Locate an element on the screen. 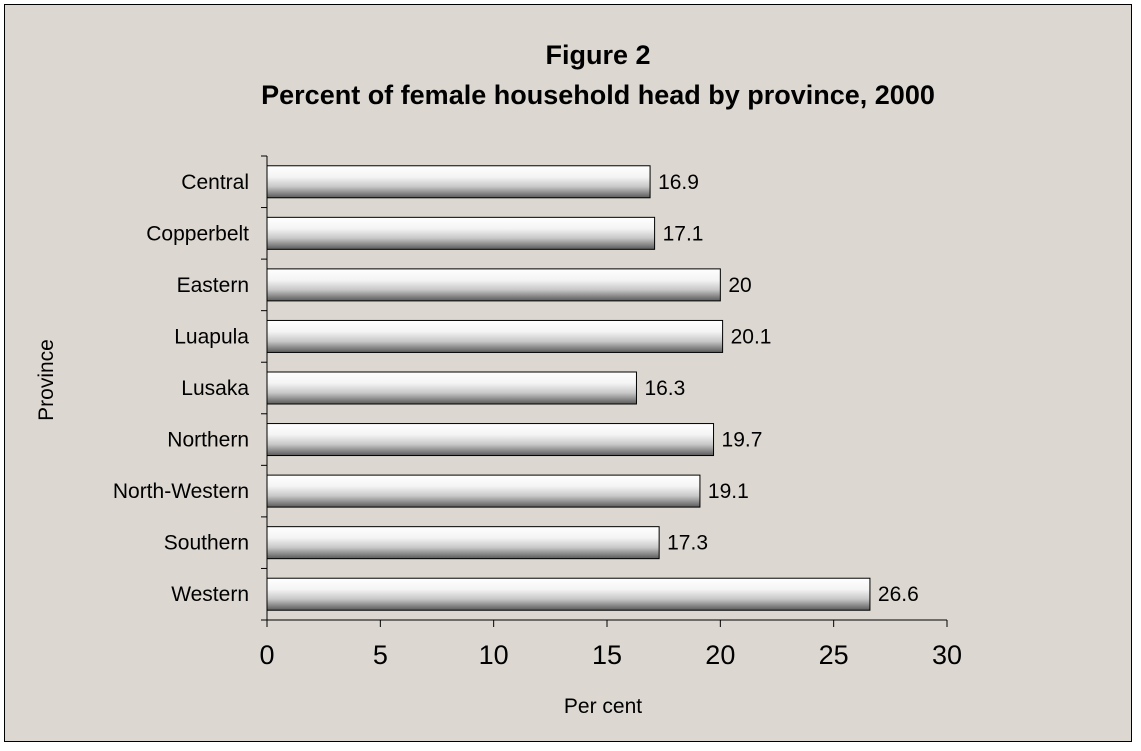 The width and height of the screenshot is (1141, 751). data-label: 19.7 is located at coordinates (742, 440).